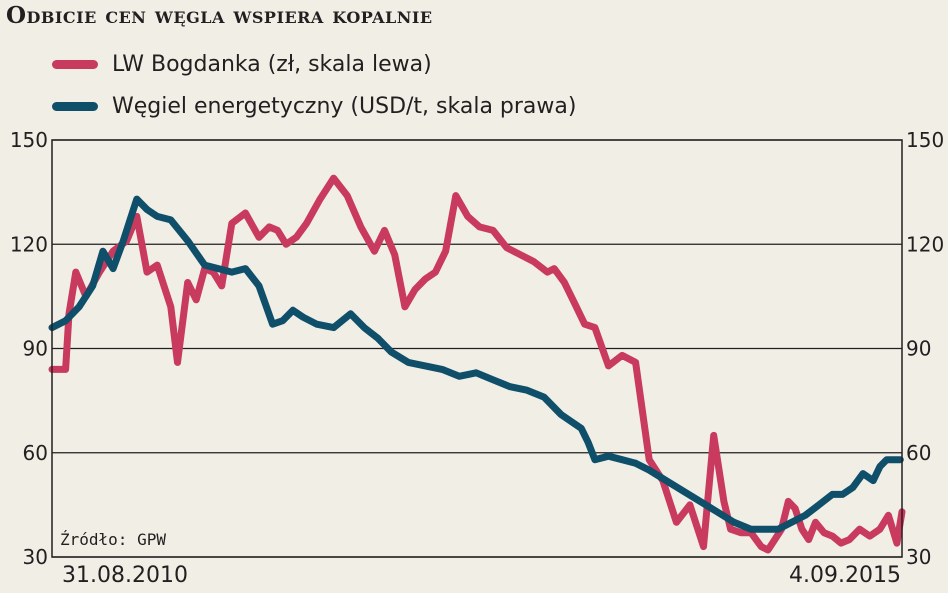 Image resolution: width=948 pixels, height=593 pixels. I want to click on right-axis-ticks: 30 60 90 120 150, so click(925, 348).